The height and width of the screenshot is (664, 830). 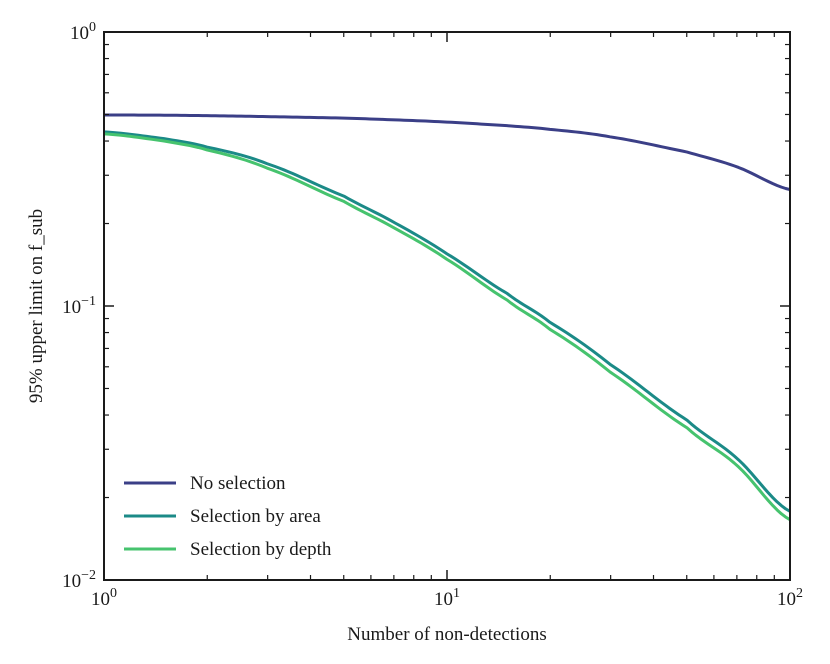 What do you see at coordinates (92, 27) in the screenshot?
I see `y-tick-exponent: 0` at bounding box center [92, 27].